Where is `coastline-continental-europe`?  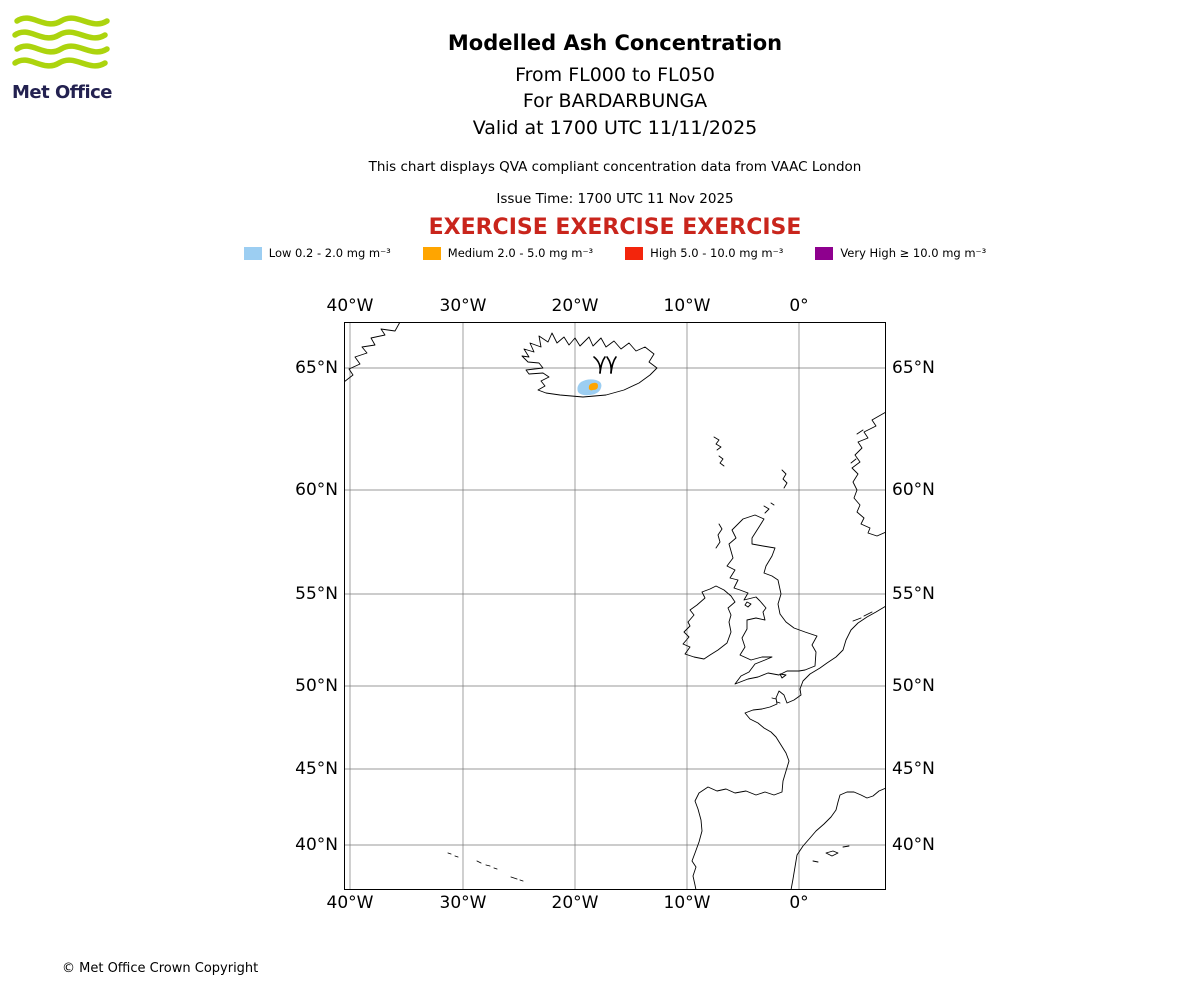
coastline-continental-europe is located at coordinates (789, 748).